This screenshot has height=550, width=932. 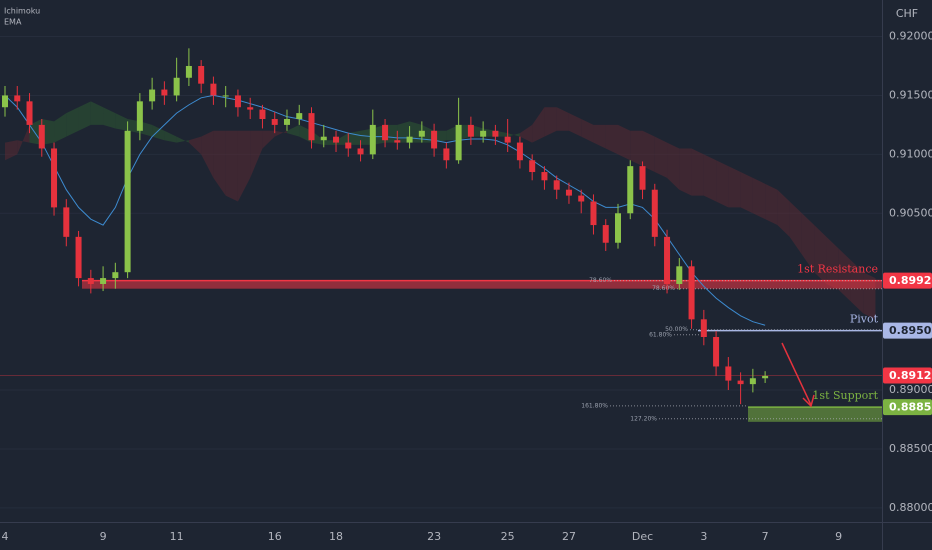 What do you see at coordinates (808, 401) in the screenshot?
I see `forecast-arrow-head` at bounding box center [808, 401].